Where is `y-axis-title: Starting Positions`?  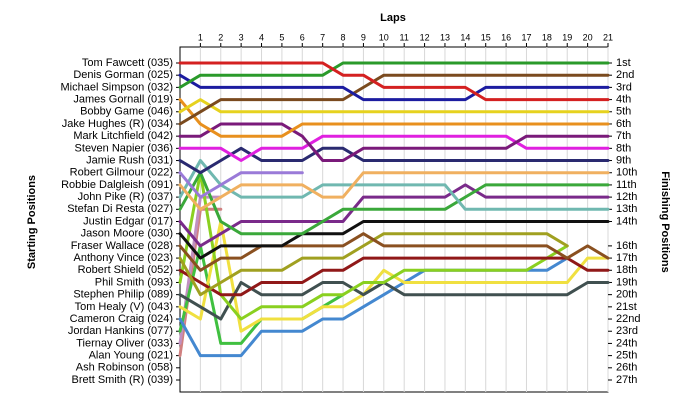
y-axis-title: Starting Positions is located at coordinates (32, 222).